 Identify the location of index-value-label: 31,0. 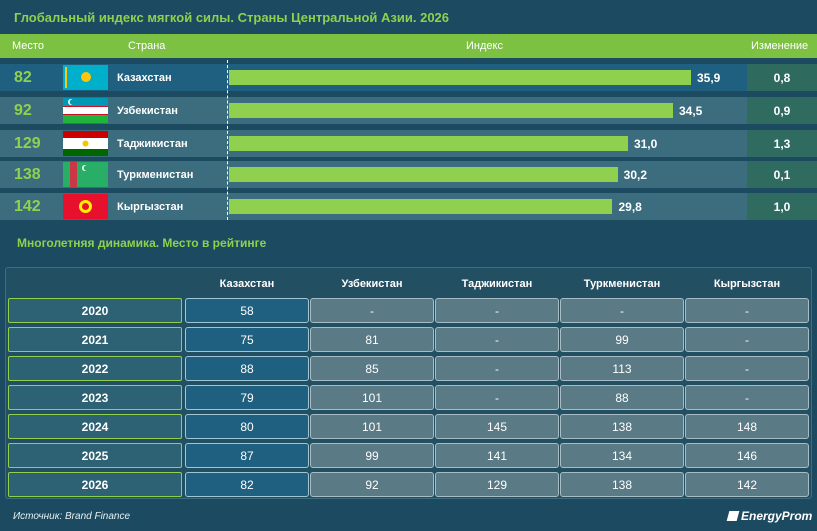
(645, 143).